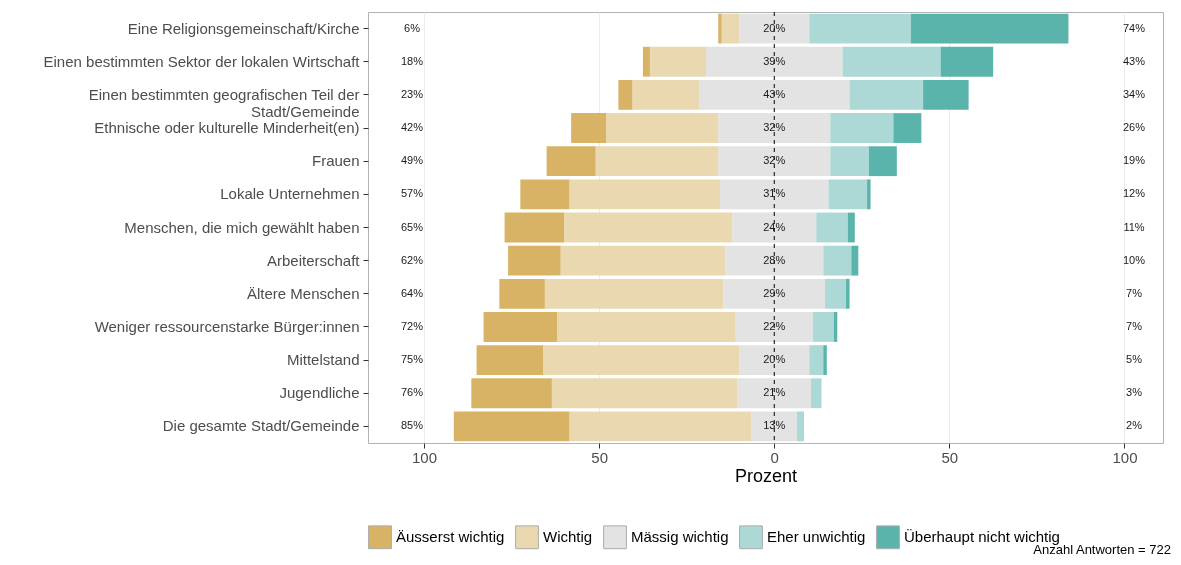 Image resolution: width=1181 pixels, height=565 pixels. Describe the element at coordinates (1134, 27) in the screenshot. I see `annotation: 74%` at that location.